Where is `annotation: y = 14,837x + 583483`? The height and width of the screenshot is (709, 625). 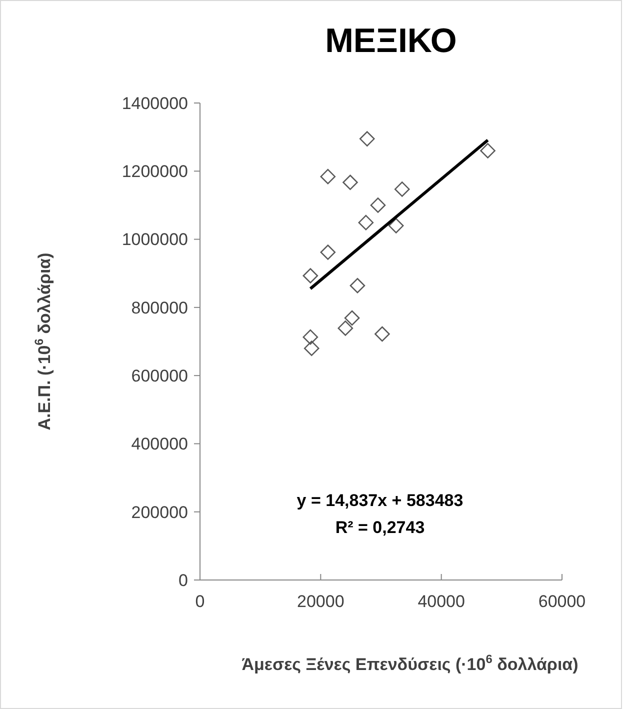
annotation: y = 14,837x + 583483 is located at coordinates (380, 500).